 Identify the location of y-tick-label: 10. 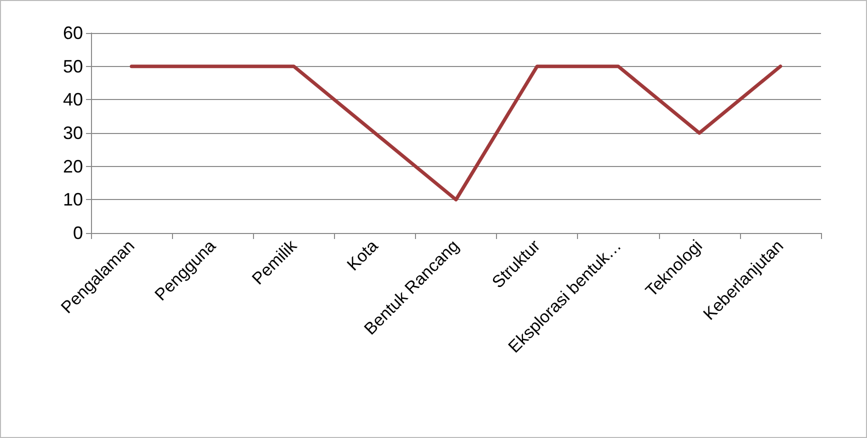
(72, 200).